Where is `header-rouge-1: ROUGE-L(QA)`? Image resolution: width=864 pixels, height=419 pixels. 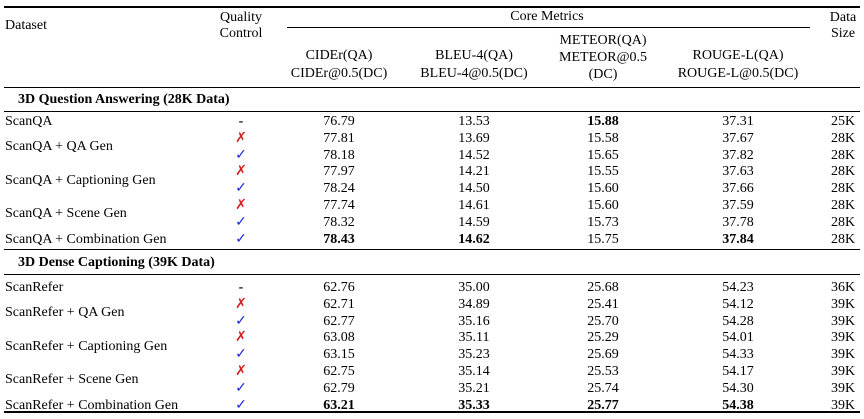 header-rouge-1: ROUGE-L(QA) is located at coordinates (738, 55).